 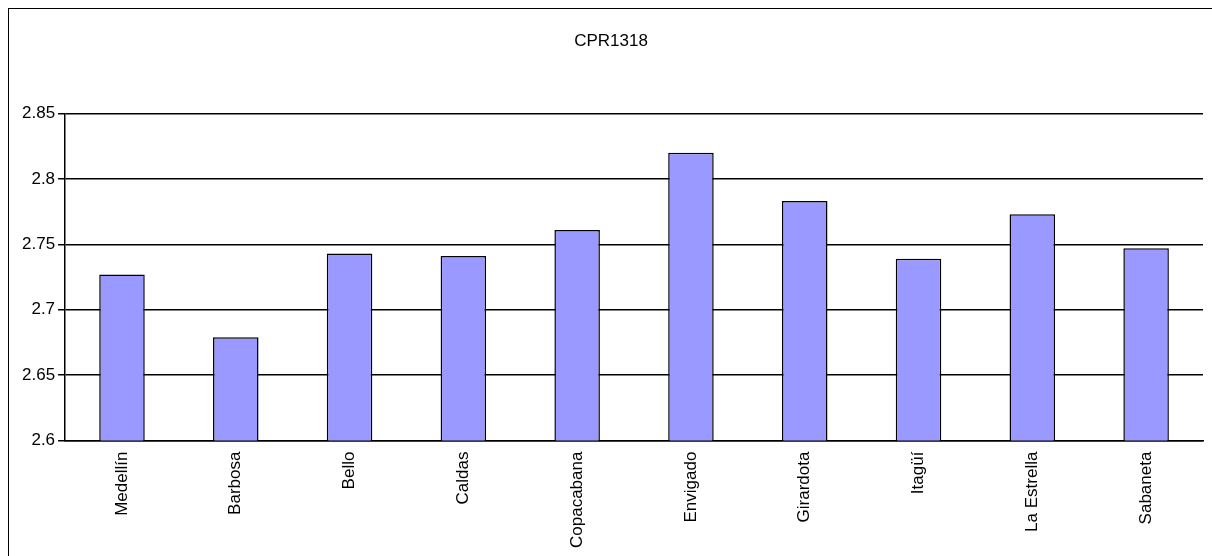 What do you see at coordinates (463, 478) in the screenshot?
I see `x-tick-label: Caldas` at bounding box center [463, 478].